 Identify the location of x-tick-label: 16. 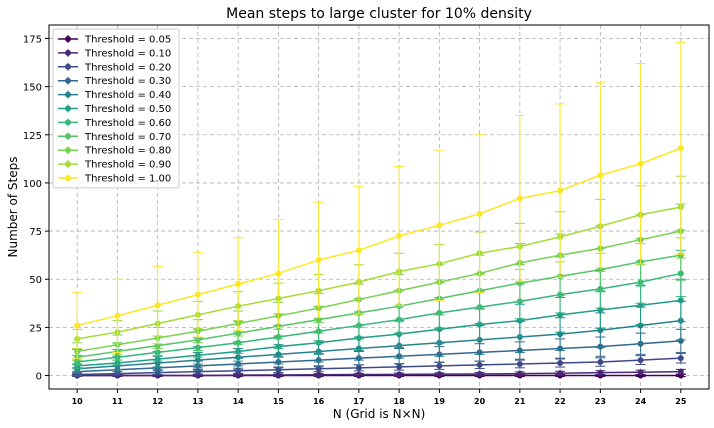
(319, 401).